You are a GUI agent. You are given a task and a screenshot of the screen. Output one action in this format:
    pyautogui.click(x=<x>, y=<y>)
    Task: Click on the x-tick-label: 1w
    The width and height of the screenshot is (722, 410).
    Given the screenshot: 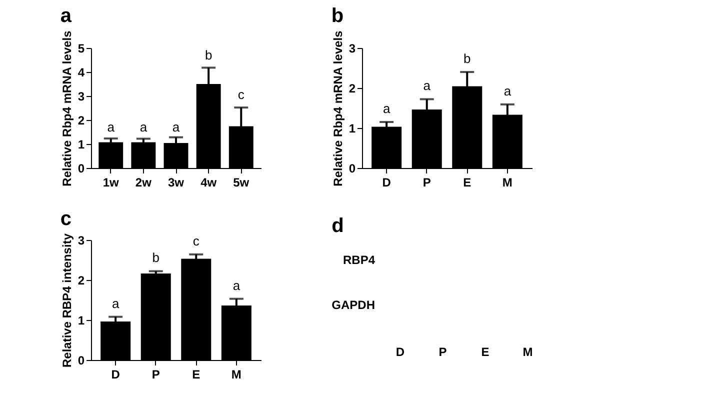 What is the action you would take?
    pyautogui.click(x=111, y=183)
    